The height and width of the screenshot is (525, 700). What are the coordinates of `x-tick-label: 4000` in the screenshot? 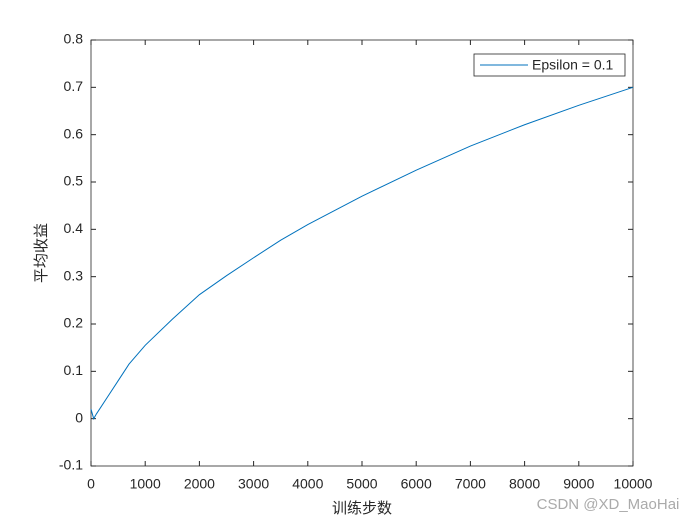 It's located at (307, 484).